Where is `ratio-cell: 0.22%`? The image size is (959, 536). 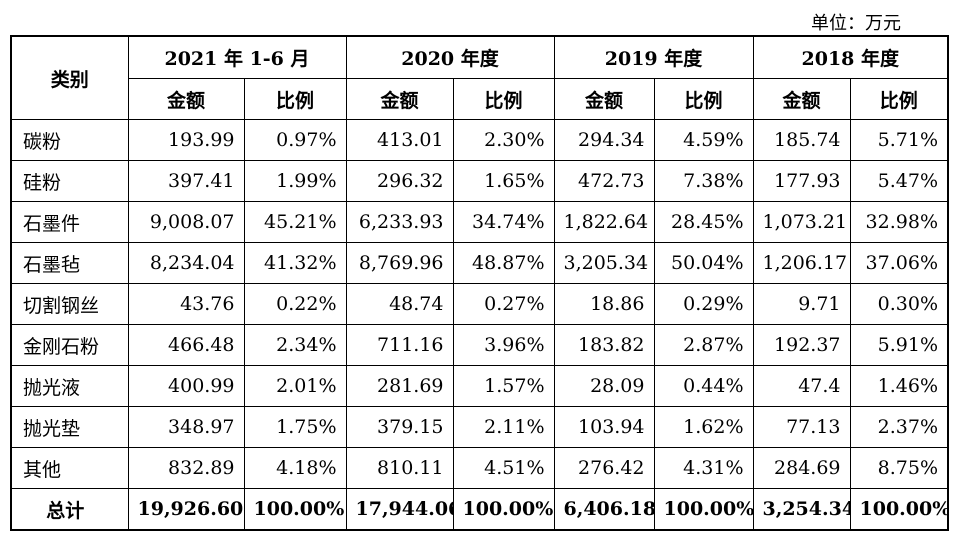 ratio-cell: 0.22% is located at coordinates (295, 304).